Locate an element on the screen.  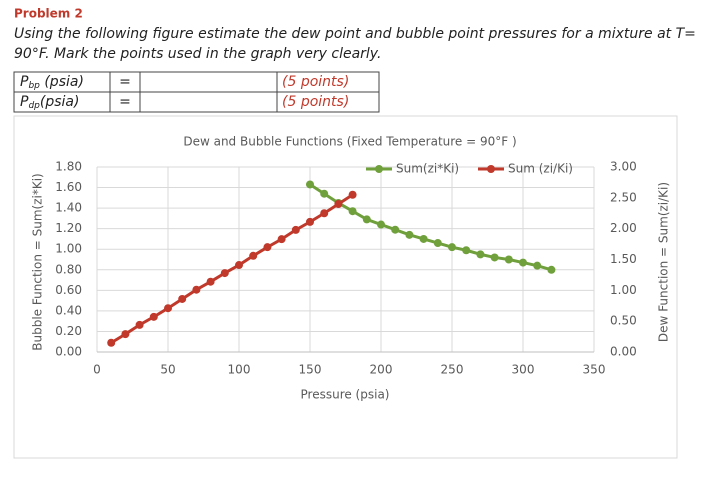
y-tick-label: 1.00 is located at coordinates (68, 249).